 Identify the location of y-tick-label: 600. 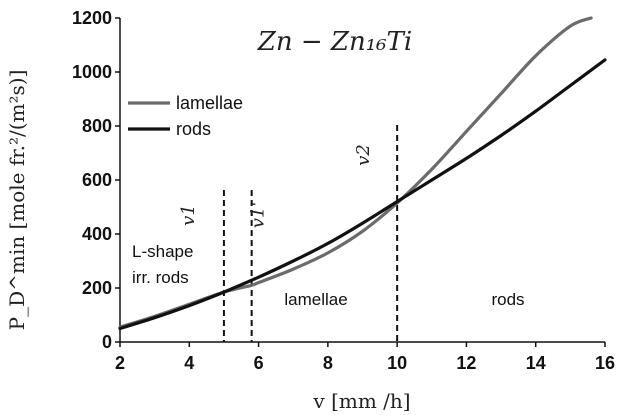
(97, 180).